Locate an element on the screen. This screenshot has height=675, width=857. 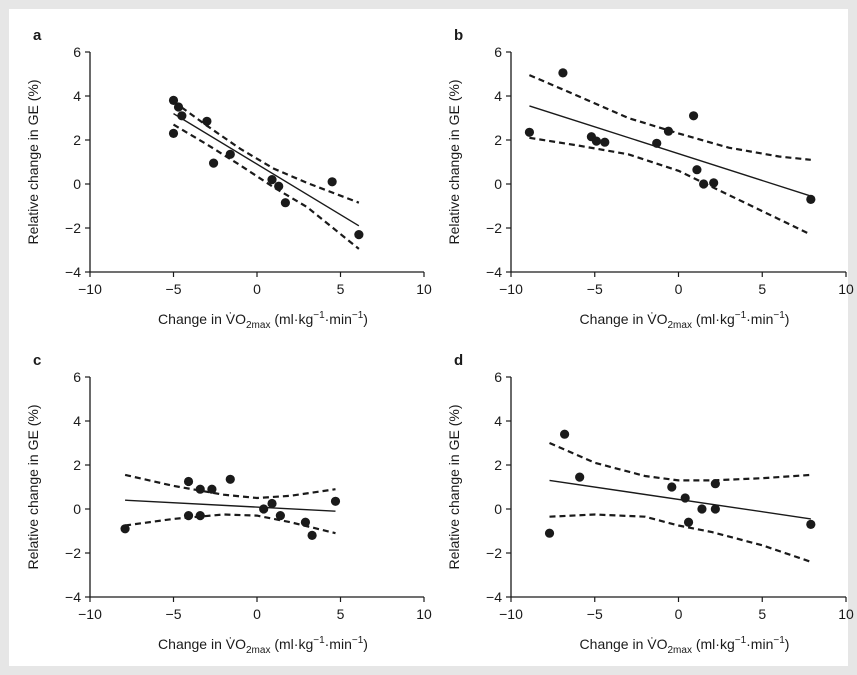
y-axis-label: Relative change in GE (%) is located at coordinates (33, 162).